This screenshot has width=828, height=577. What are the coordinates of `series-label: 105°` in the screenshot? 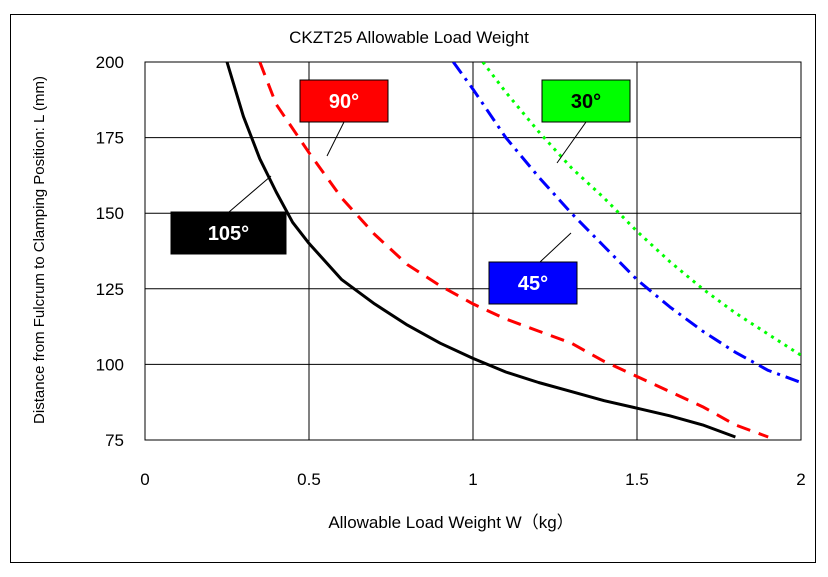 It's located at (228, 234).